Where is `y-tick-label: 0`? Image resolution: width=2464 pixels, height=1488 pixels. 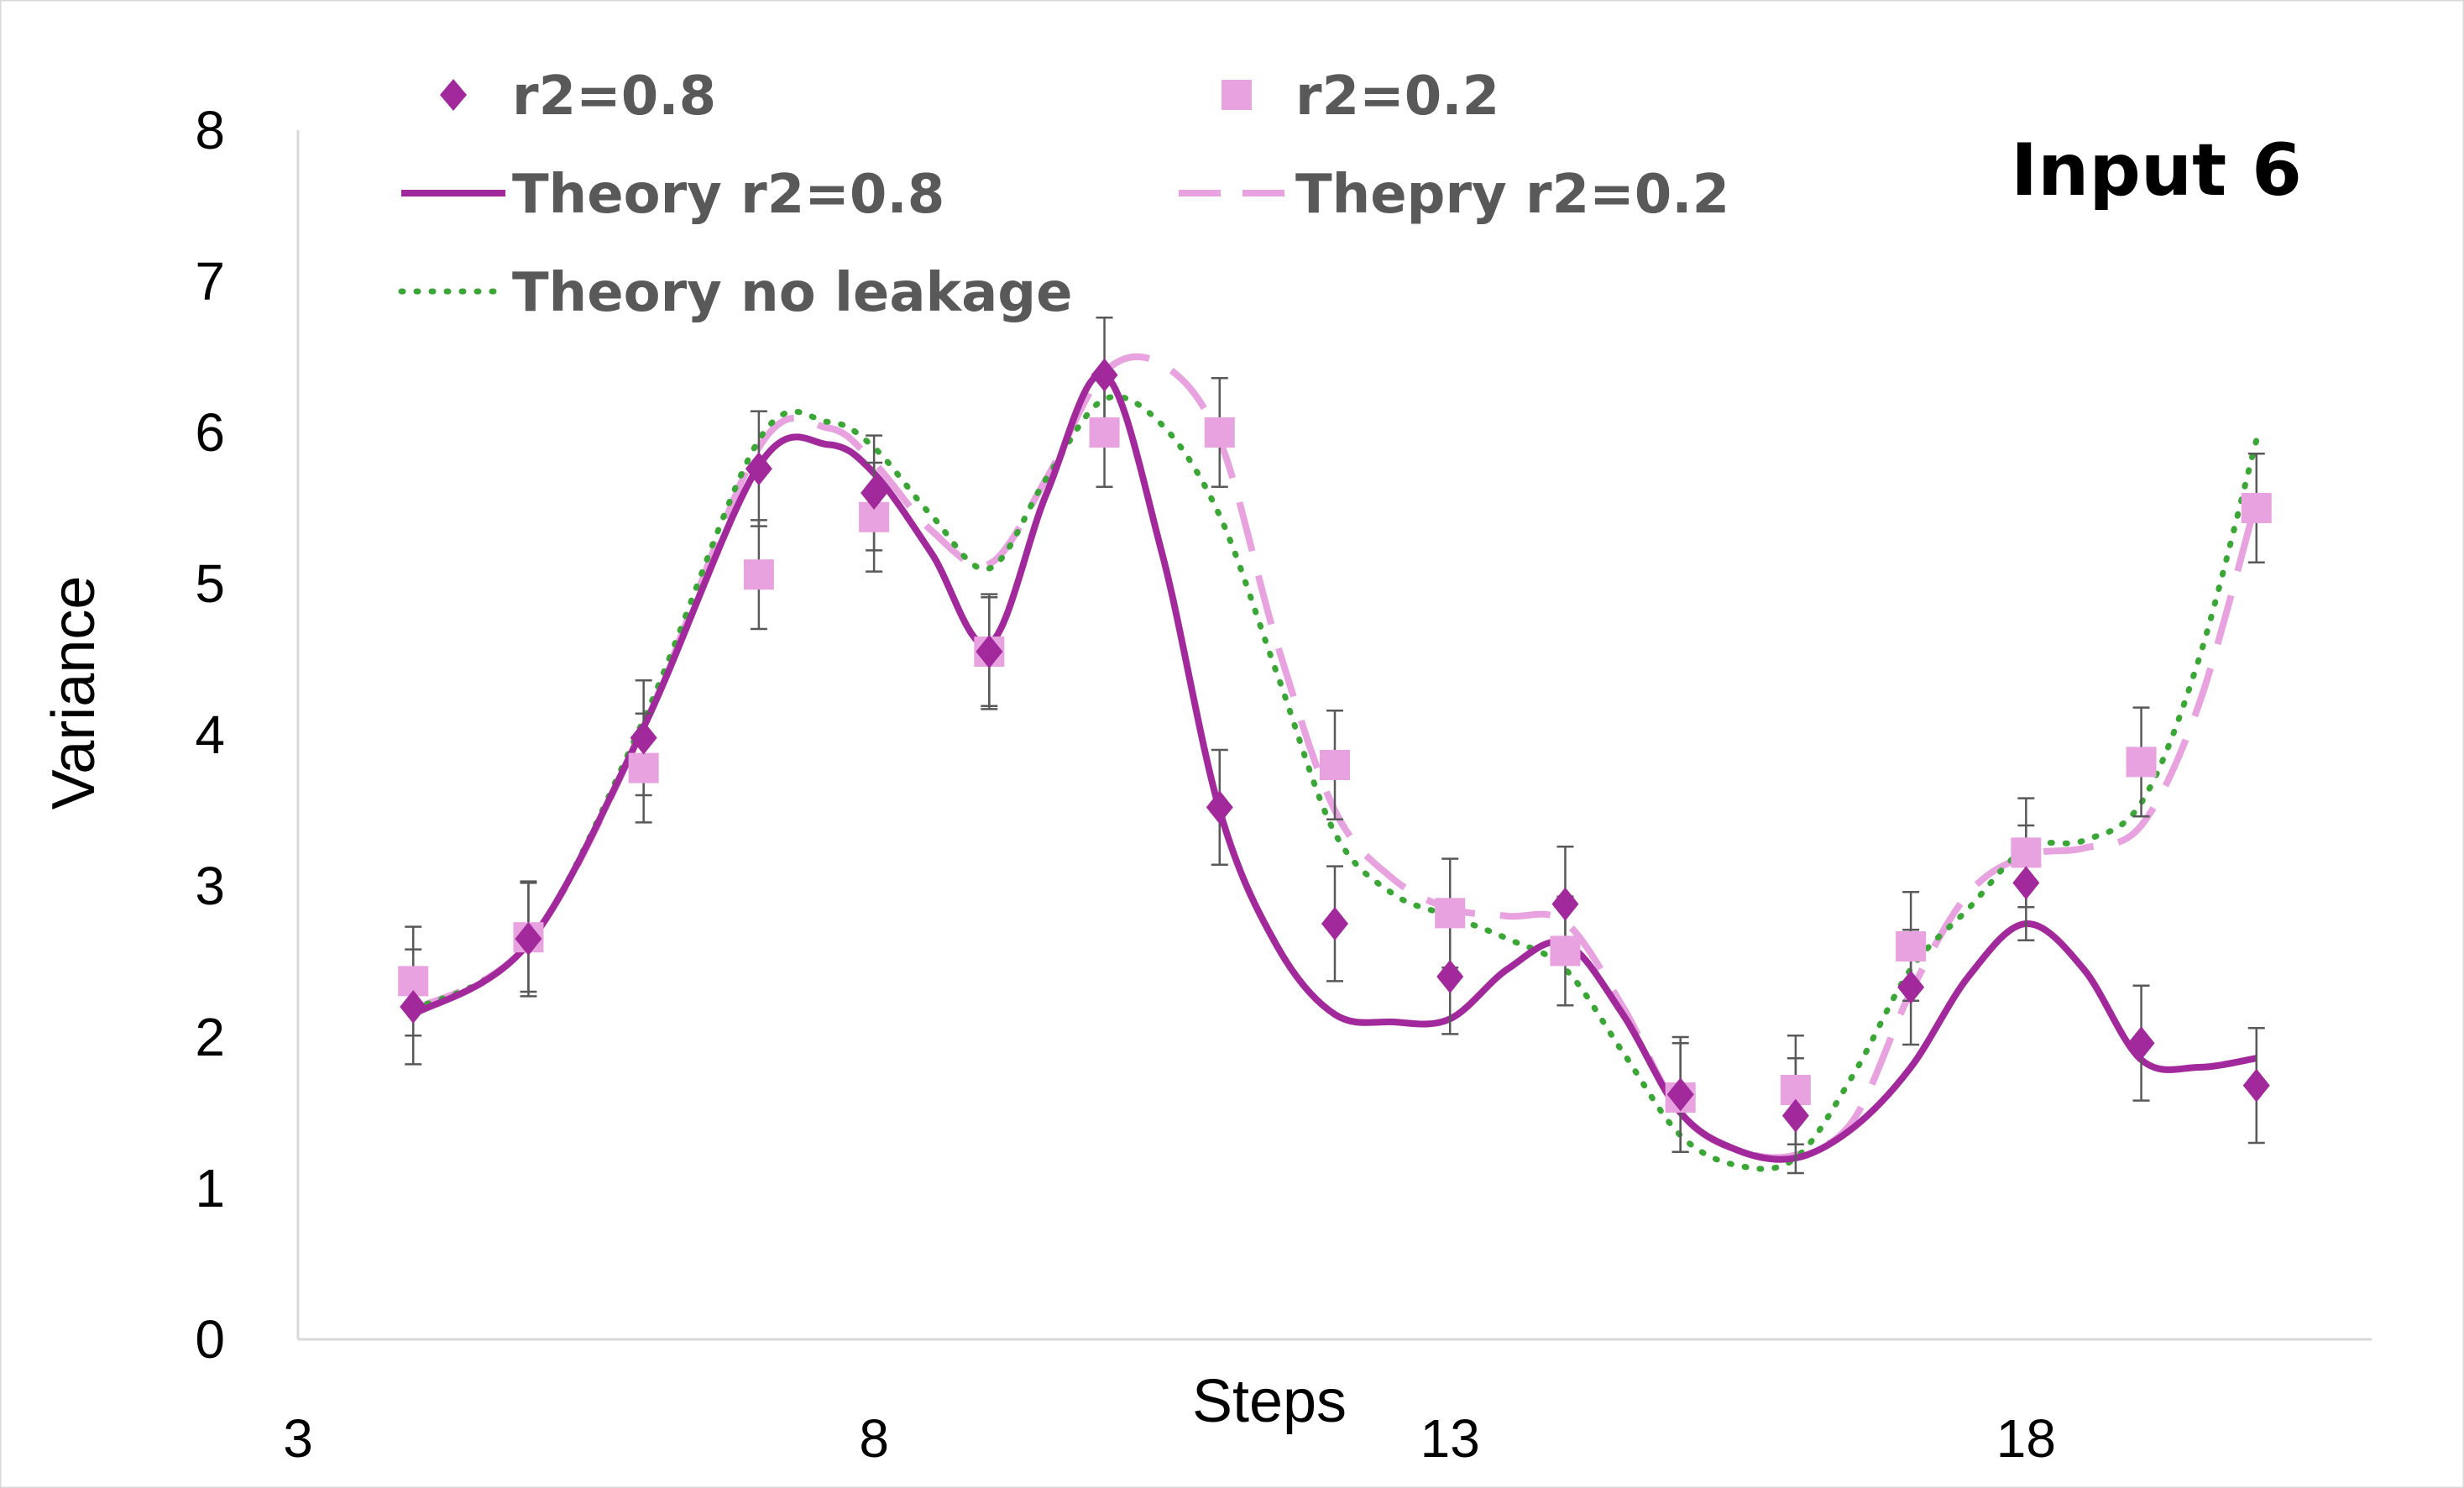 y-tick-label: 0 is located at coordinates (210, 1339).